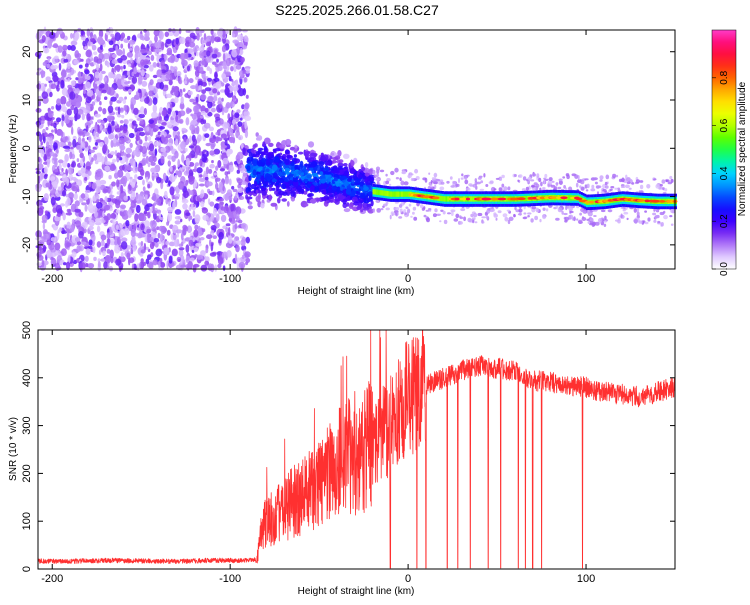 The image size is (750, 605). Describe the element at coordinates (356, 291) in the screenshot. I see `spectrogram-x-label: Height of straight line (km)` at that location.